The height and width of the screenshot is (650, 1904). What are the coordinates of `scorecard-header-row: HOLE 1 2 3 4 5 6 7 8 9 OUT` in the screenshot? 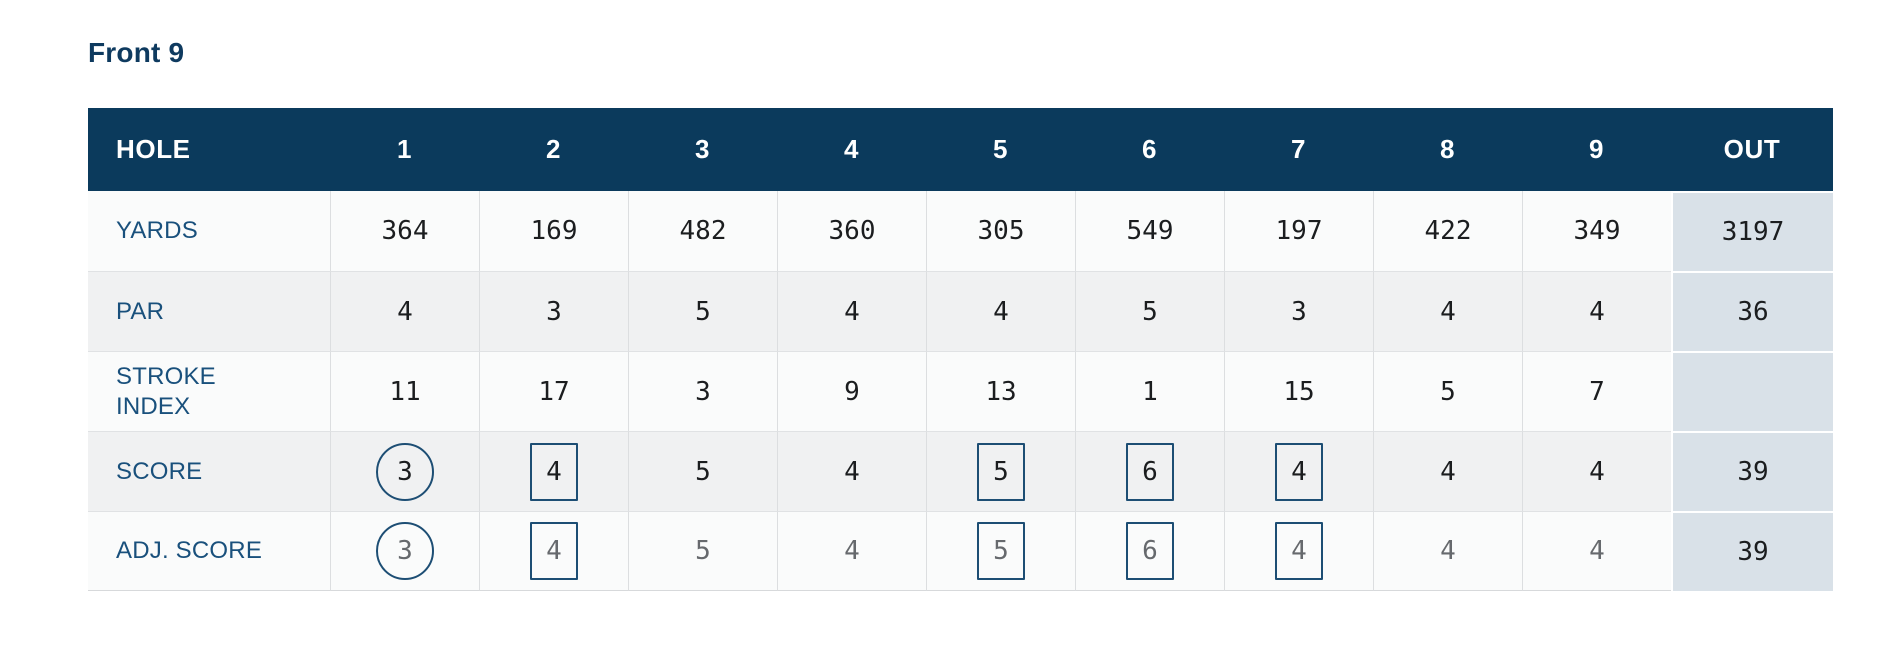 It's located at (960, 149).